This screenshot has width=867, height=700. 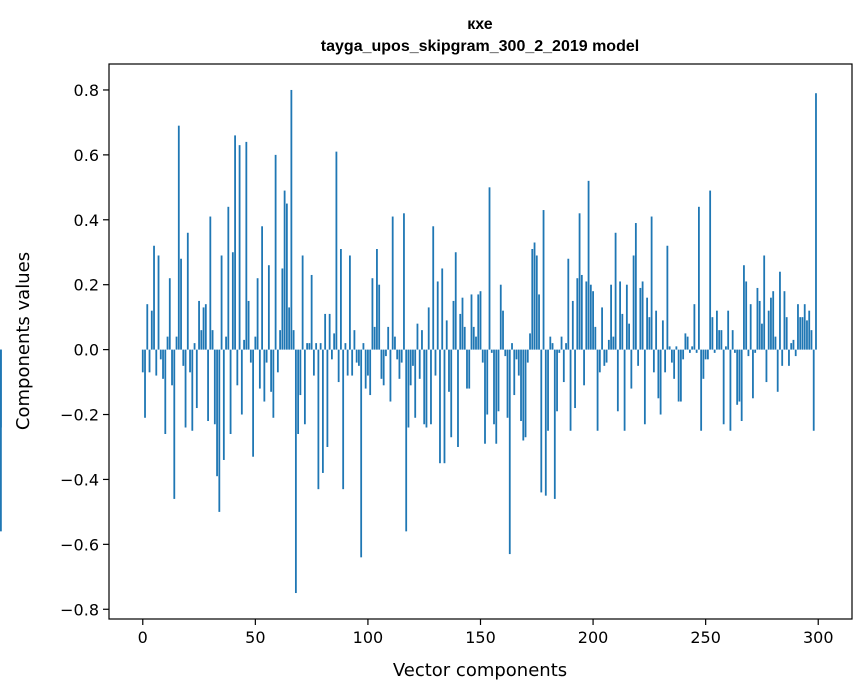 What do you see at coordinates (23, 341) in the screenshot?
I see `y-axis-label: Components values` at bounding box center [23, 341].